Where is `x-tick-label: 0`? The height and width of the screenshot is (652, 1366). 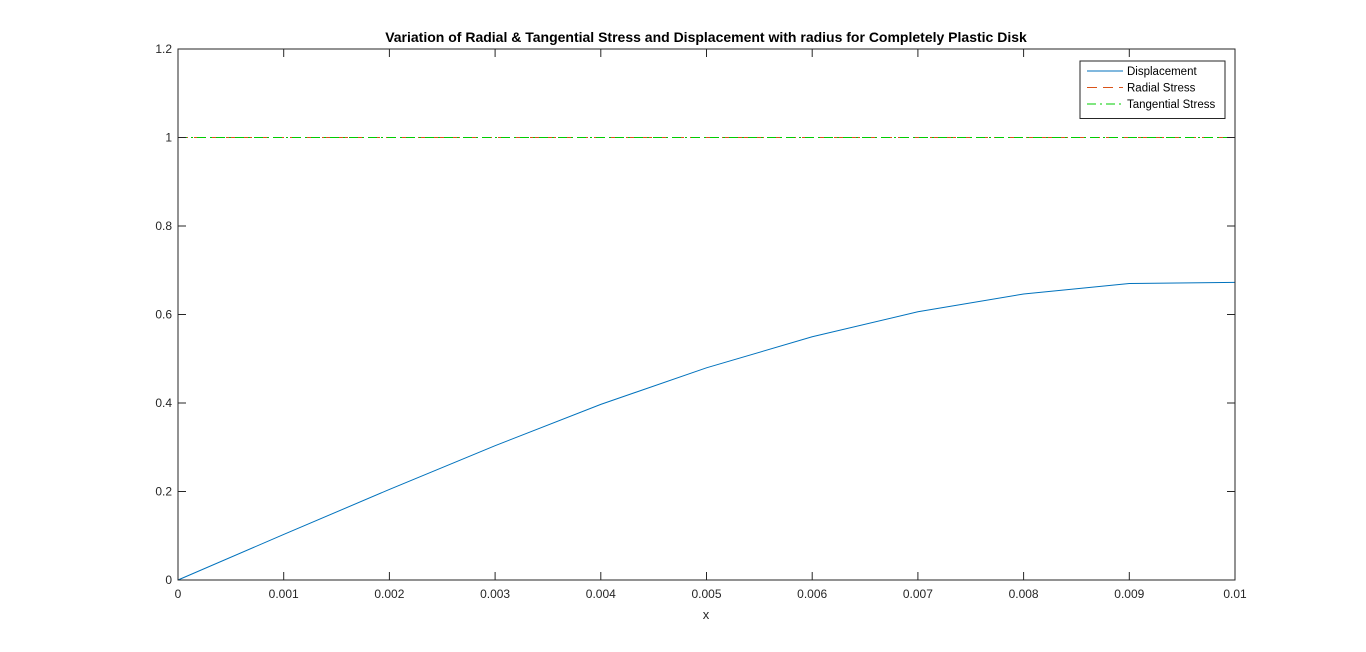
x-tick-label: 0 is located at coordinates (178, 594).